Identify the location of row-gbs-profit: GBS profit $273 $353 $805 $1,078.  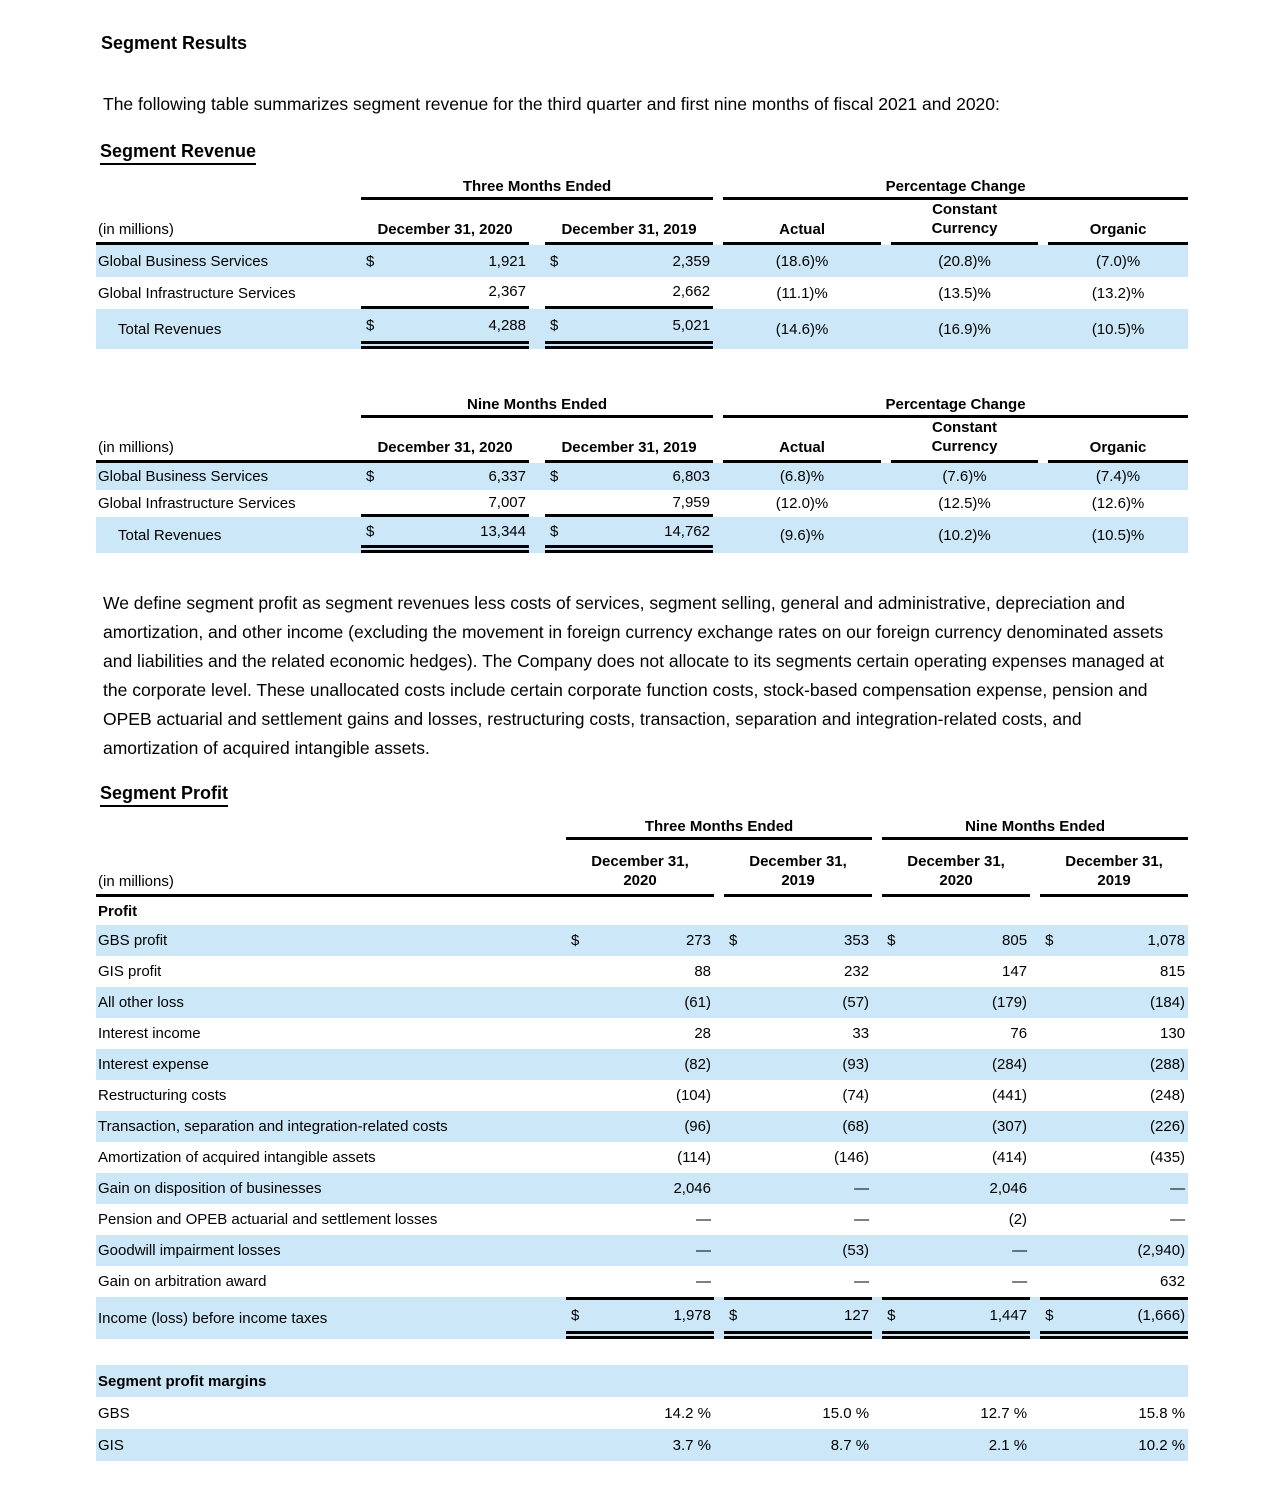
(642, 940).